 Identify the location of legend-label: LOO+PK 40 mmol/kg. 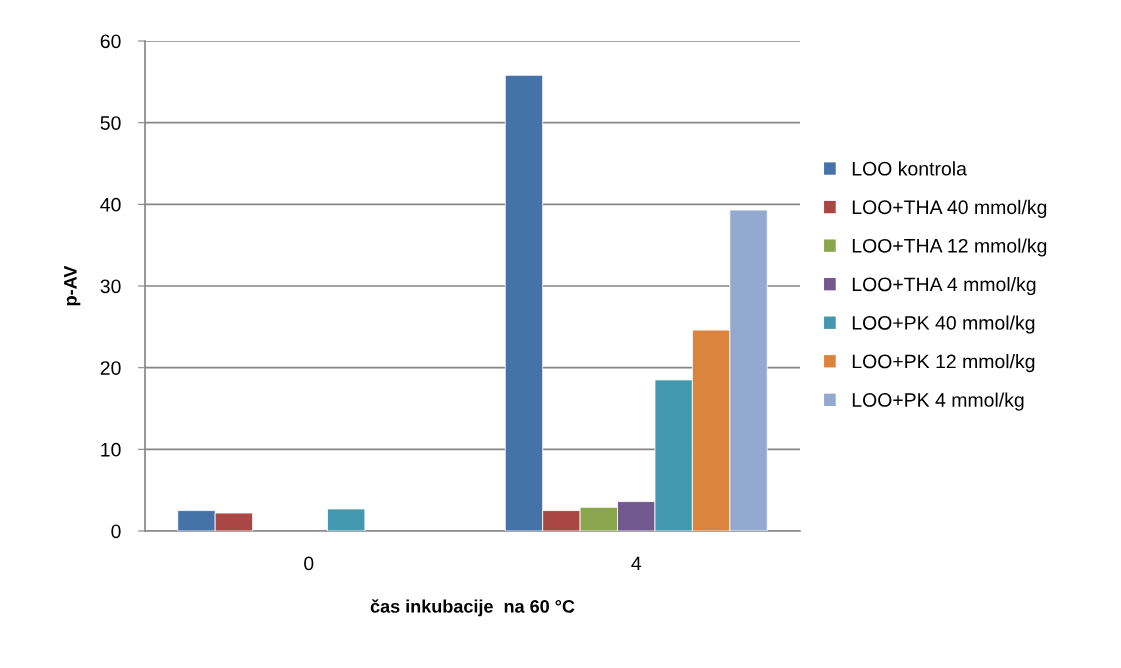
(943, 324).